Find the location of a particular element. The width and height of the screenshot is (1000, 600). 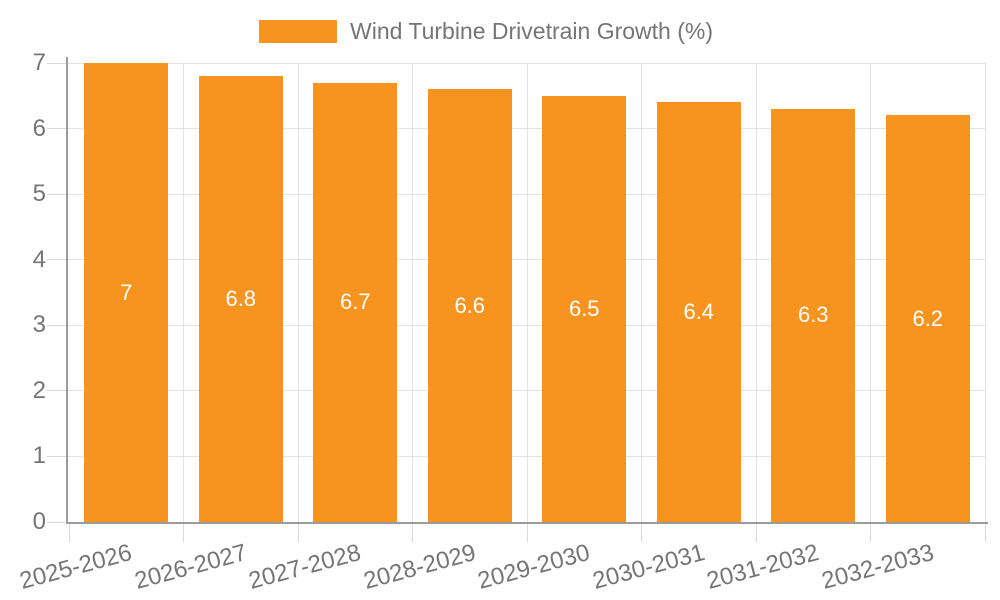

y-axis-label: 3 is located at coordinates (39, 325).